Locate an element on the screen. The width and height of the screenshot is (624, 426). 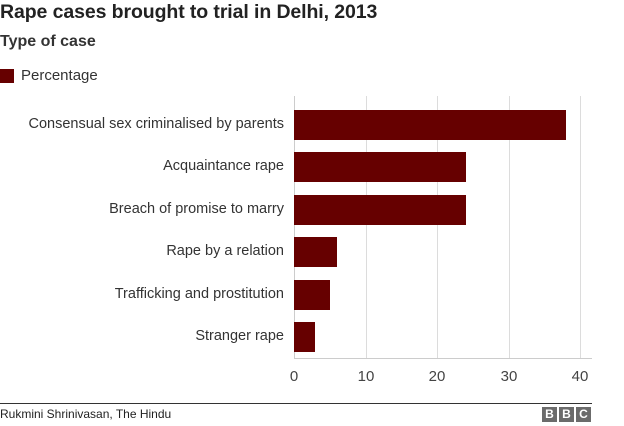
y-axis-line is located at coordinates (294, 227).